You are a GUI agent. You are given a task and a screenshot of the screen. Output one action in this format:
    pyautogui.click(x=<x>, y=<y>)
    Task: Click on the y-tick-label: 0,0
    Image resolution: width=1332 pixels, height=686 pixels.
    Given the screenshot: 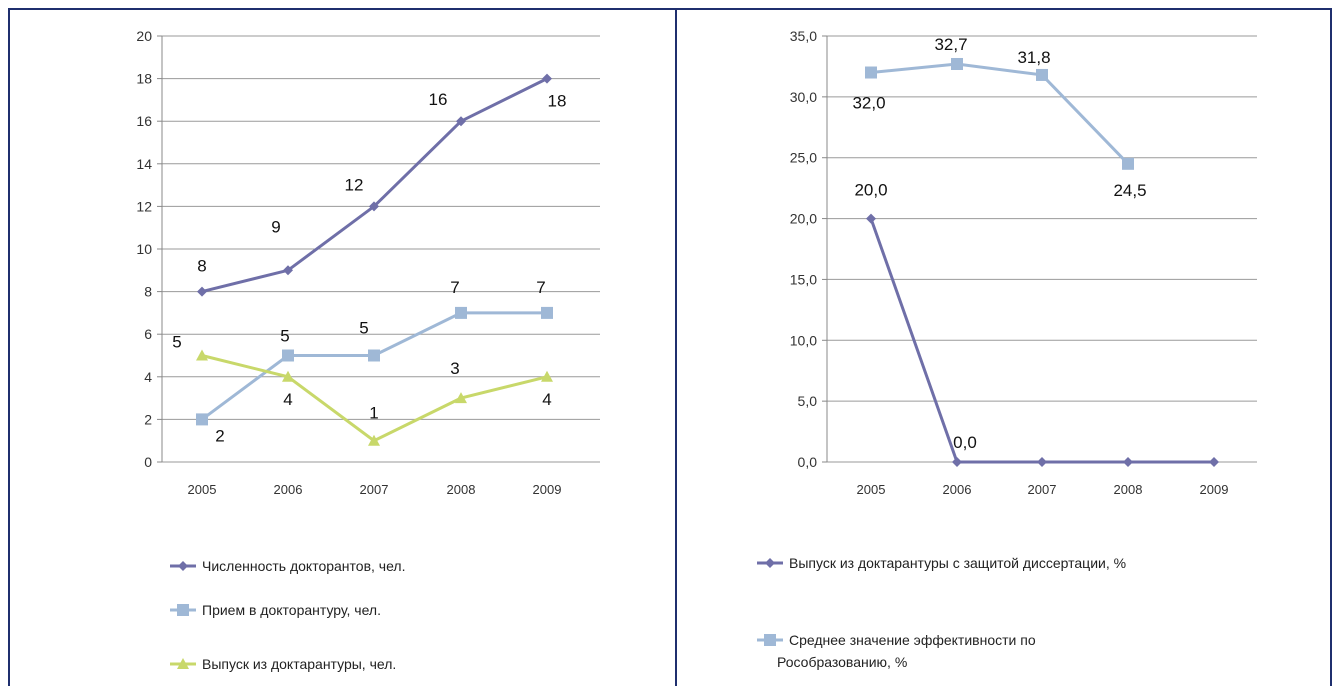 What is the action you would take?
    pyautogui.click(x=808, y=462)
    